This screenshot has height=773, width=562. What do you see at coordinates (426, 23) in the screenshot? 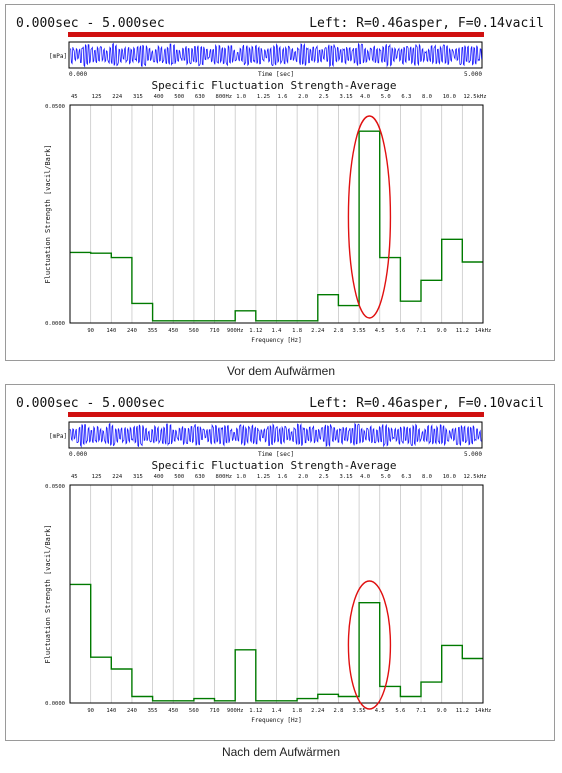
I see `channel-info-label: Left: R=0.46asper, F=0.14vacil` at bounding box center [426, 23].